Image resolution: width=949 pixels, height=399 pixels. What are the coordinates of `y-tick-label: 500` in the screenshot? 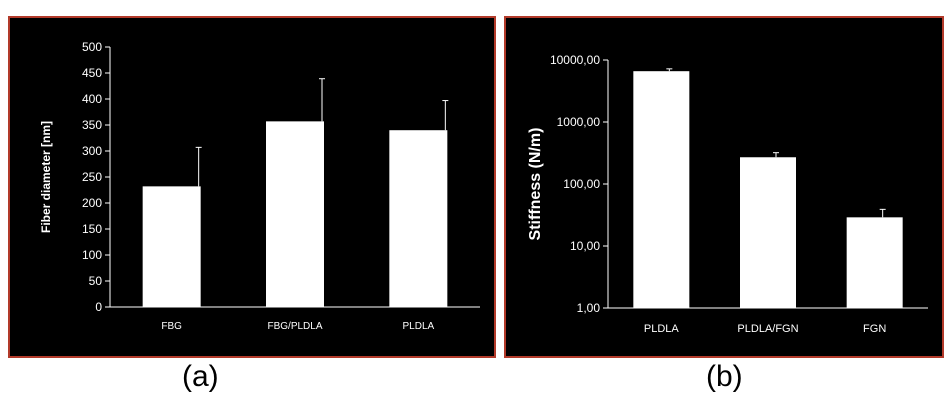 It's located at (92, 47).